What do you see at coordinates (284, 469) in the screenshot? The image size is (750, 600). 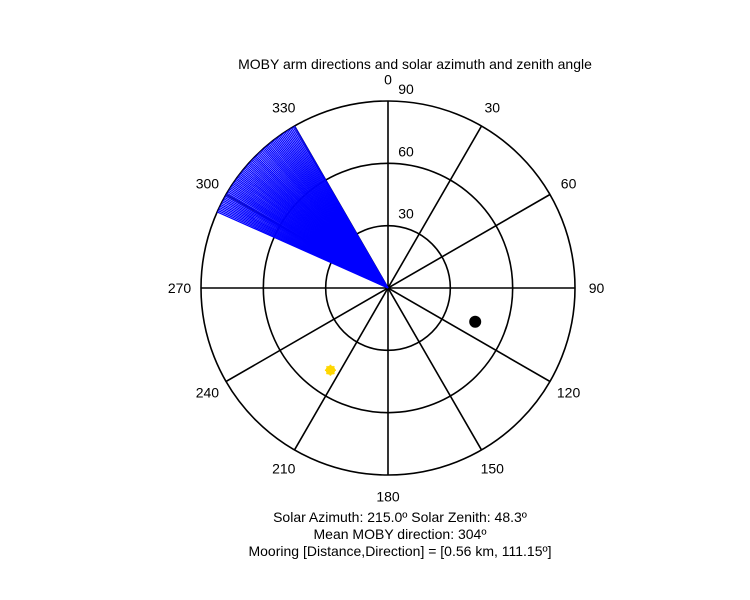 I see `angle-label-210: 210` at bounding box center [284, 469].